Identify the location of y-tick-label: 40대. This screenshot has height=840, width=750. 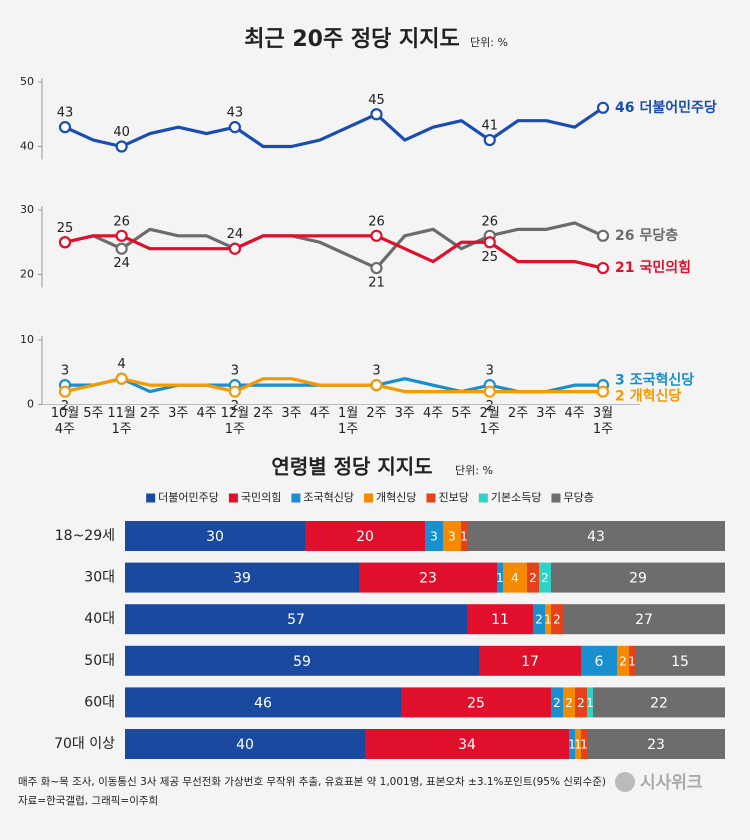
(99, 619).